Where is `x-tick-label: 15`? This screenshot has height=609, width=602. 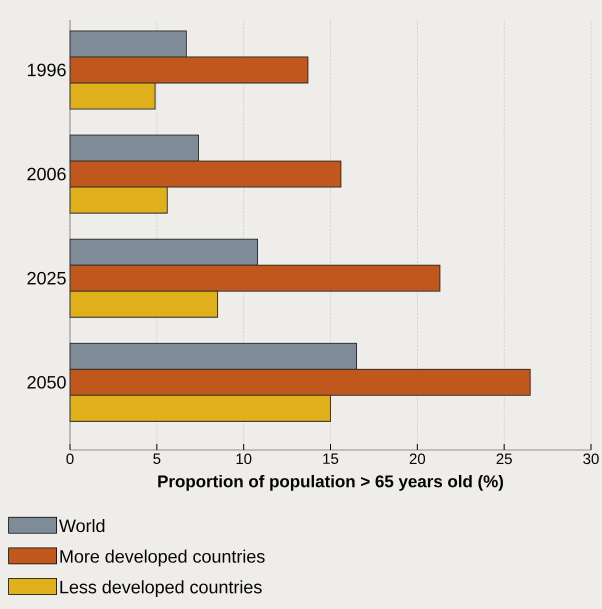 x-tick-label: 15 is located at coordinates (330, 459).